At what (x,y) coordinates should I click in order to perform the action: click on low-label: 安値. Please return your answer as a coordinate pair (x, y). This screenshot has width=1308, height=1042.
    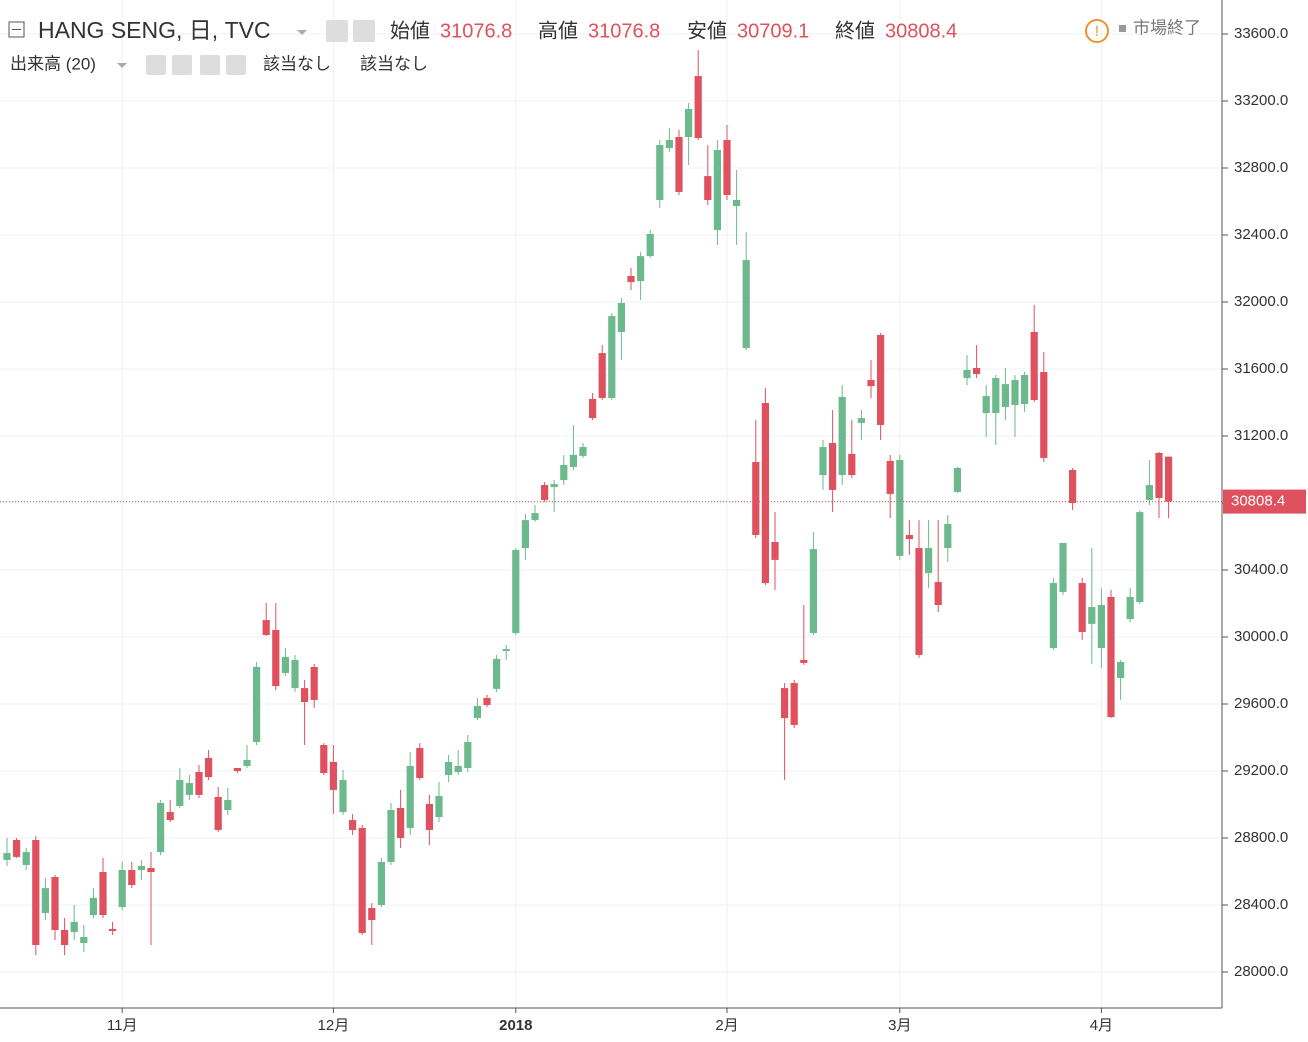
    Looking at the image, I should click on (707, 30).